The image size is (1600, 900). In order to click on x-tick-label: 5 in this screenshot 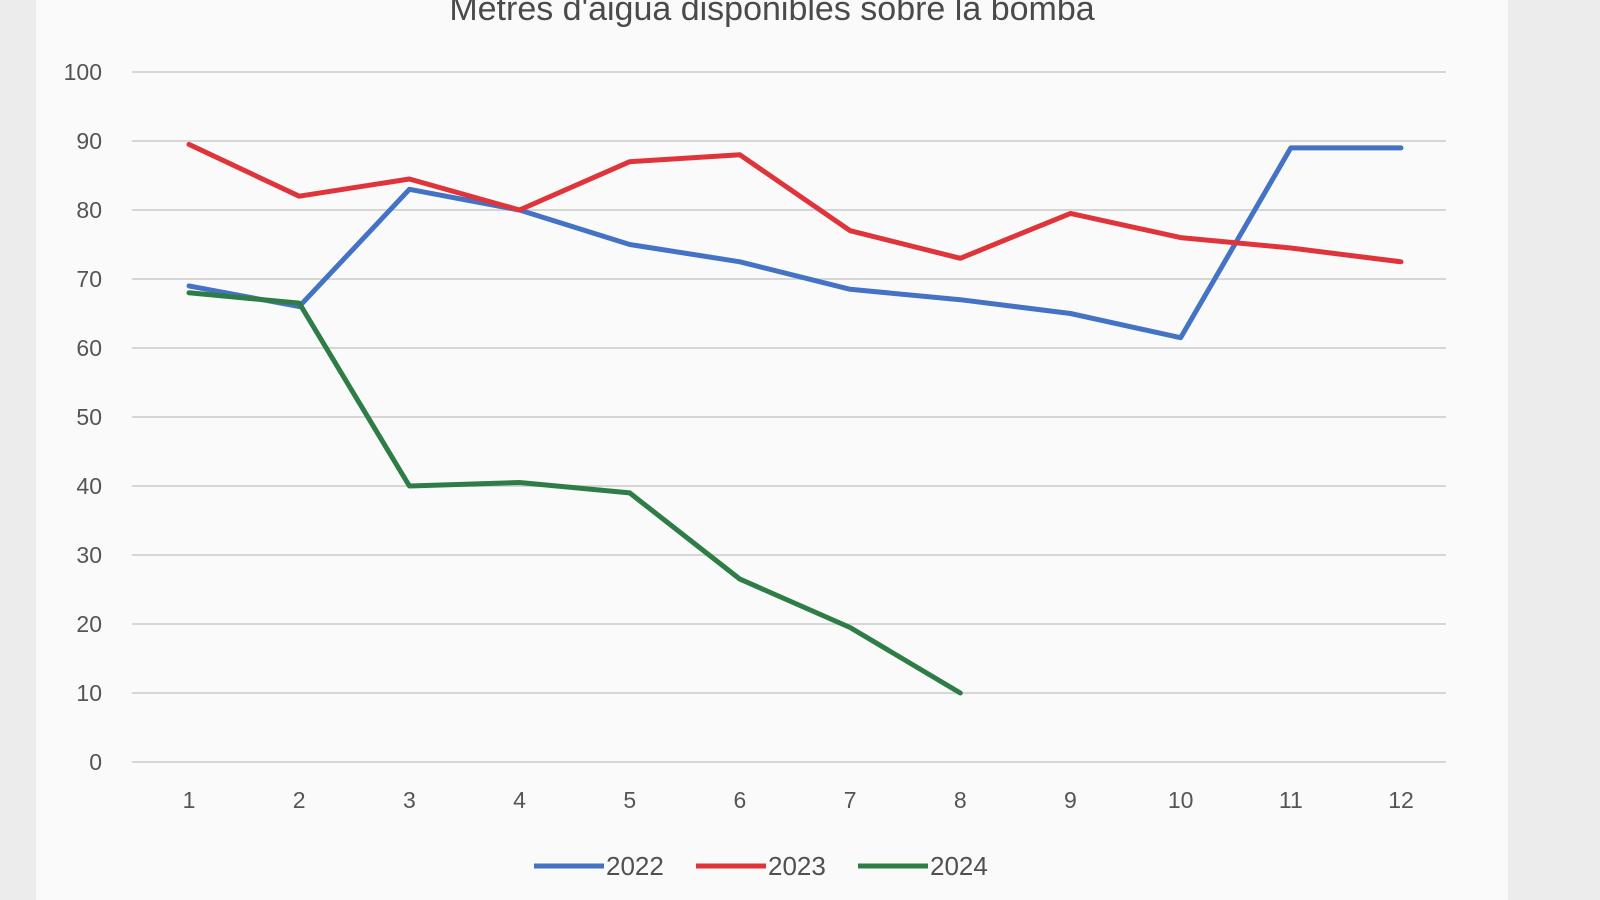, I will do `click(629, 800)`.